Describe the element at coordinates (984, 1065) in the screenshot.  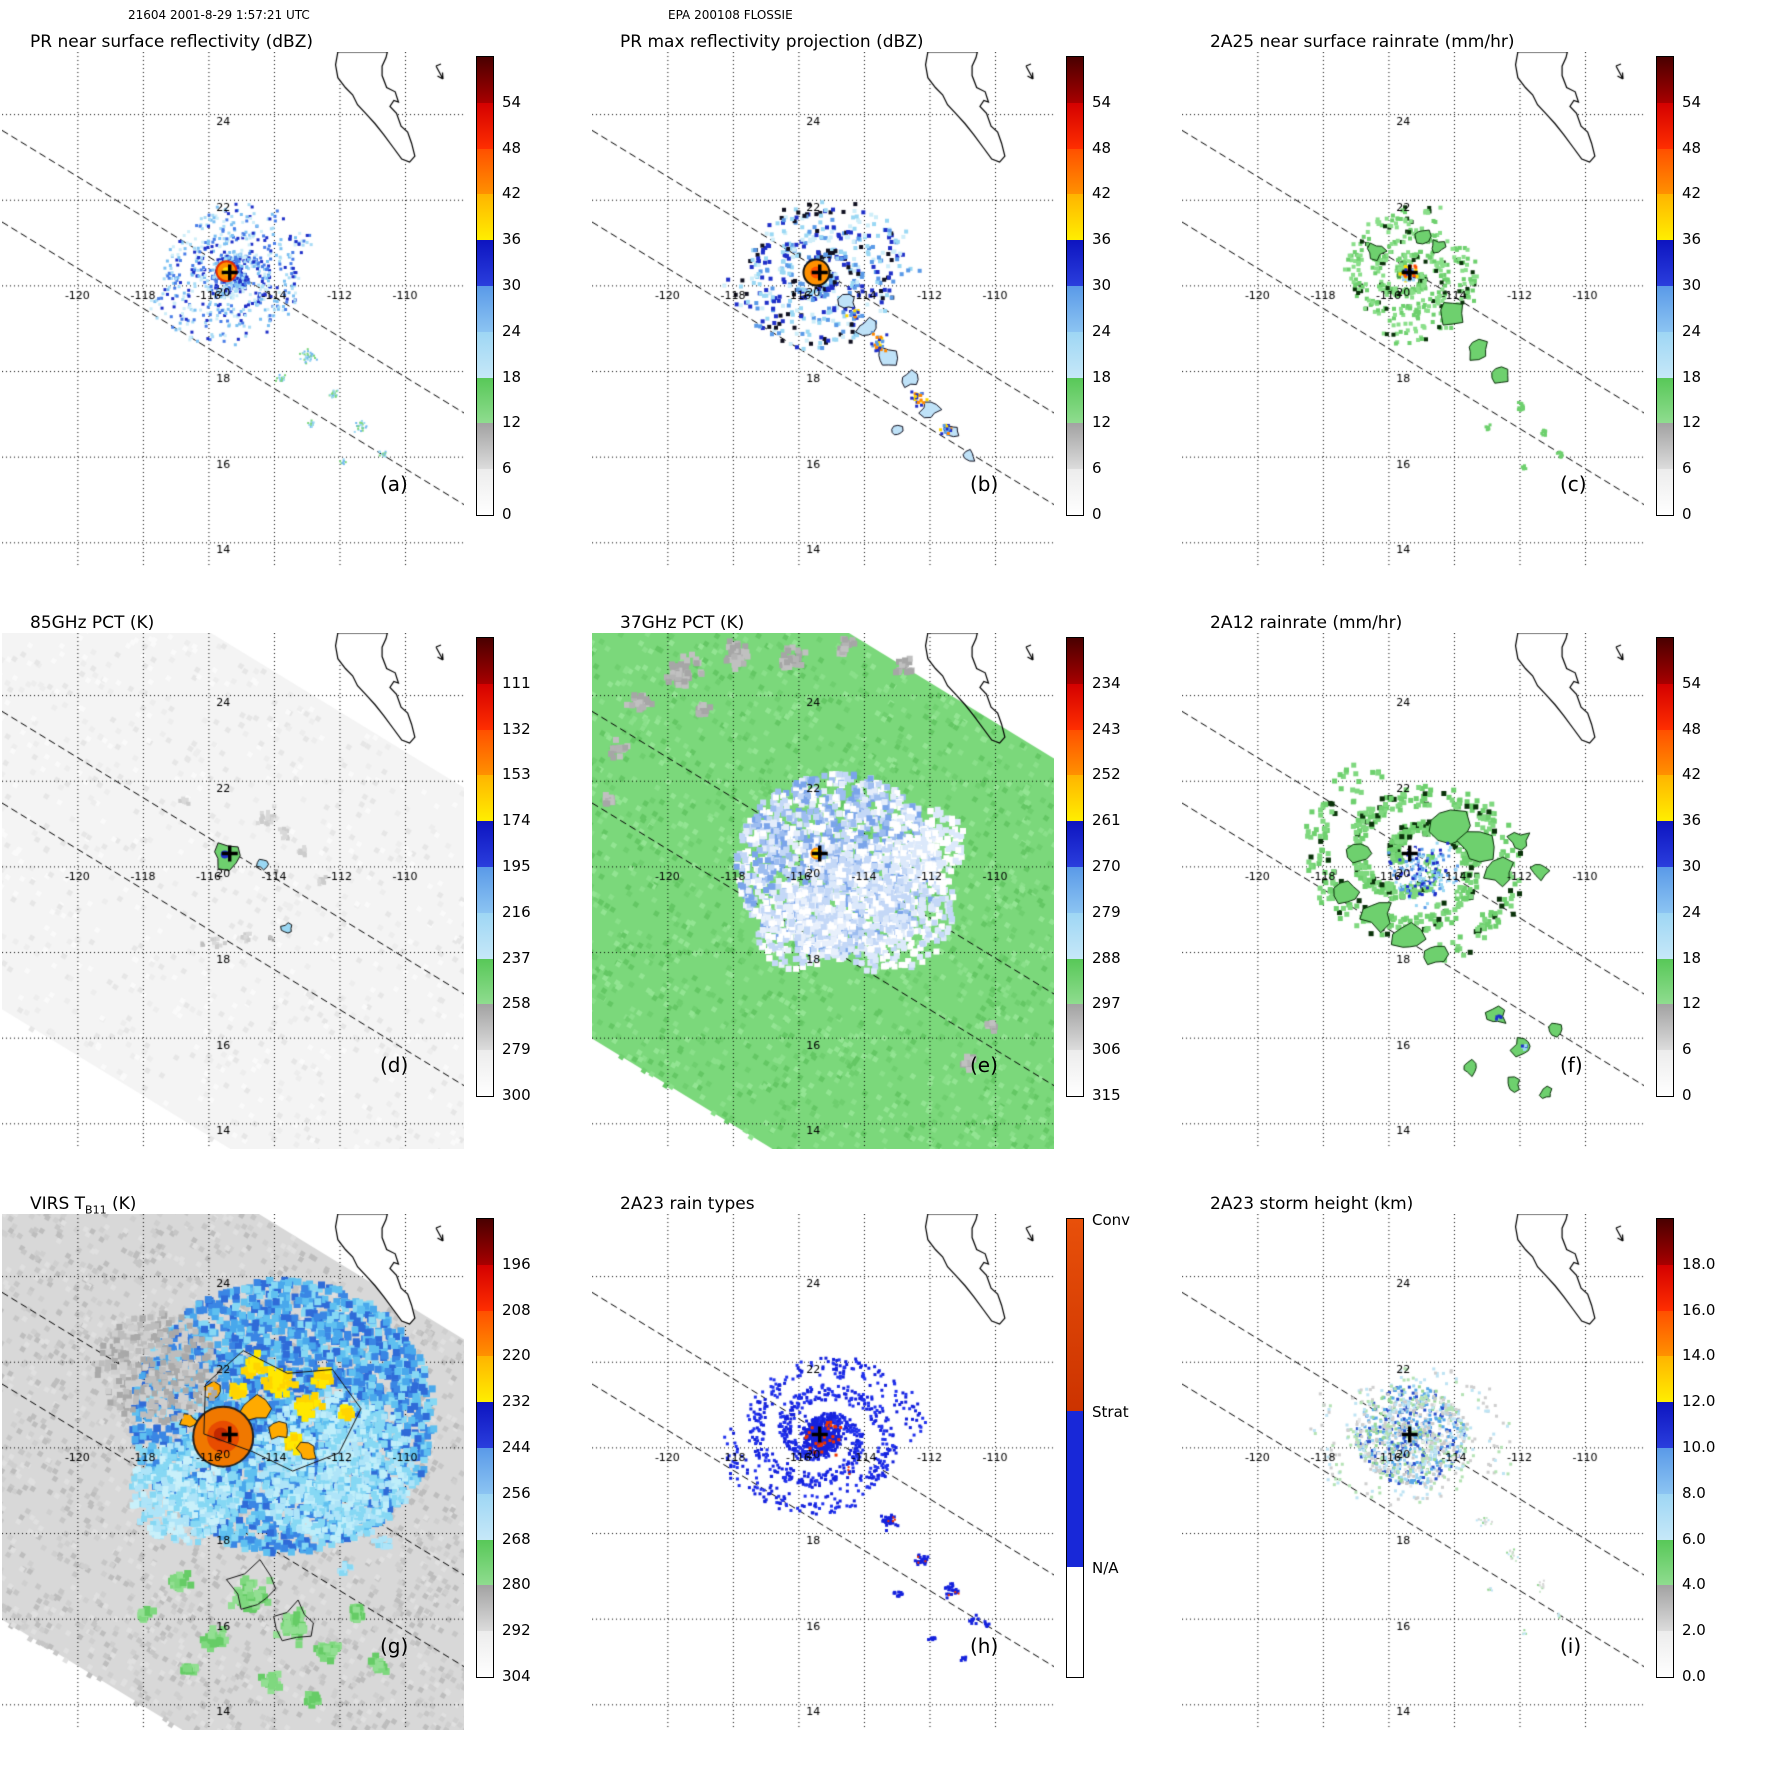
I see `panel-label: (e)` at that location.